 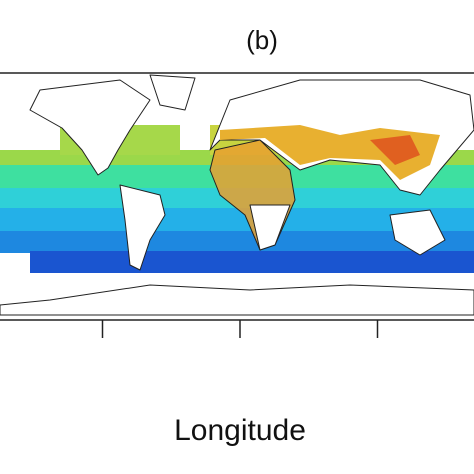 What do you see at coordinates (395, 150) in the screenshot?
I see `hotspot` at bounding box center [395, 150].